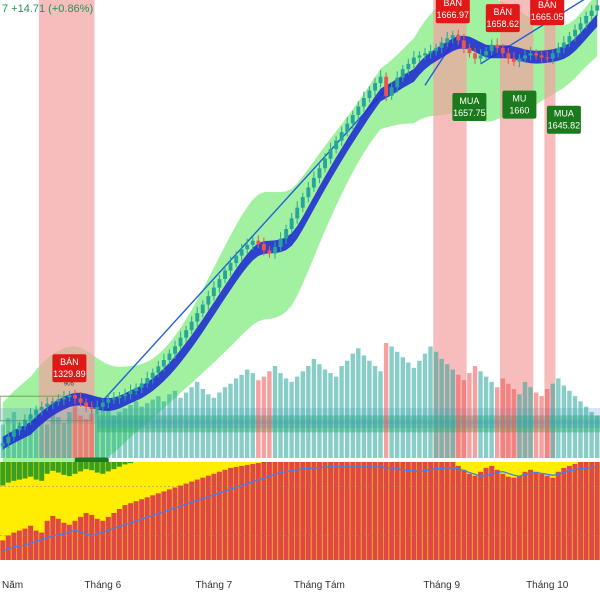  Describe the element at coordinates (214, 585) in the screenshot. I see `x-tick-label: Tháng 7` at that location.